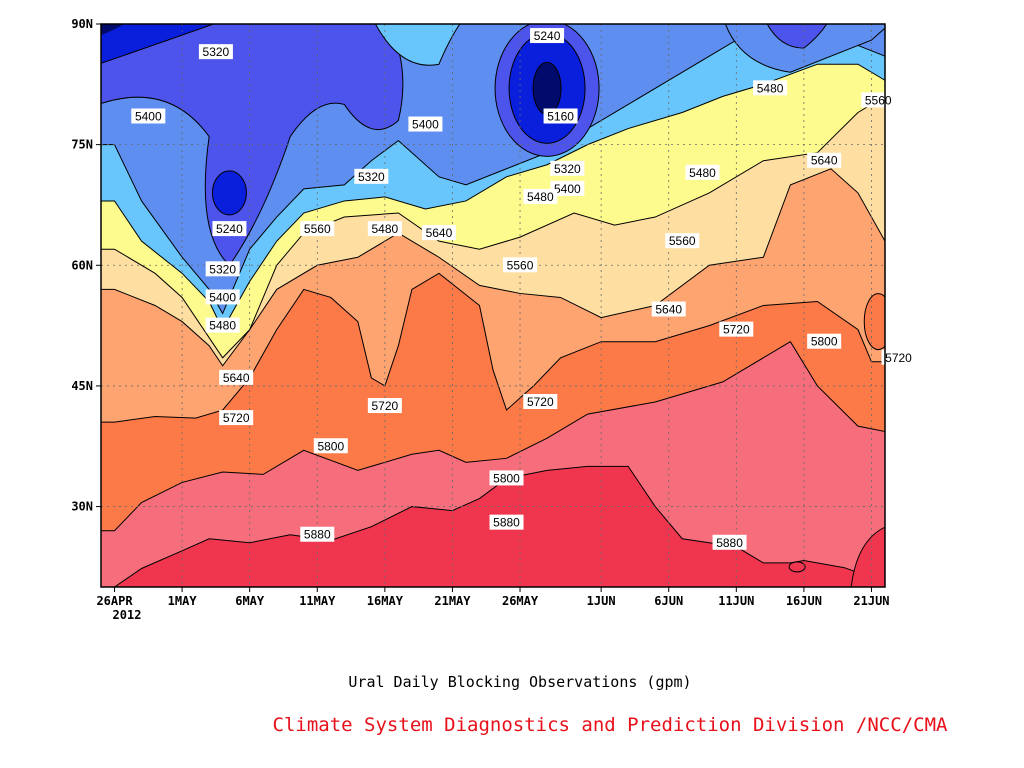 This screenshot has height=768, width=1024. What do you see at coordinates (736, 601) in the screenshot?
I see `x-tick-label: 11JUN` at bounding box center [736, 601].